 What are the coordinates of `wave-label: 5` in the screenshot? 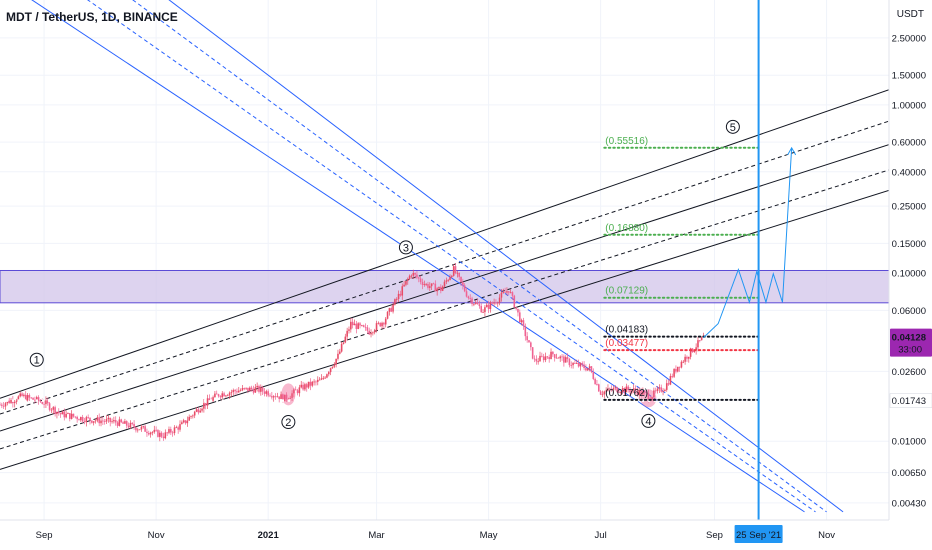 It's located at (733, 128).